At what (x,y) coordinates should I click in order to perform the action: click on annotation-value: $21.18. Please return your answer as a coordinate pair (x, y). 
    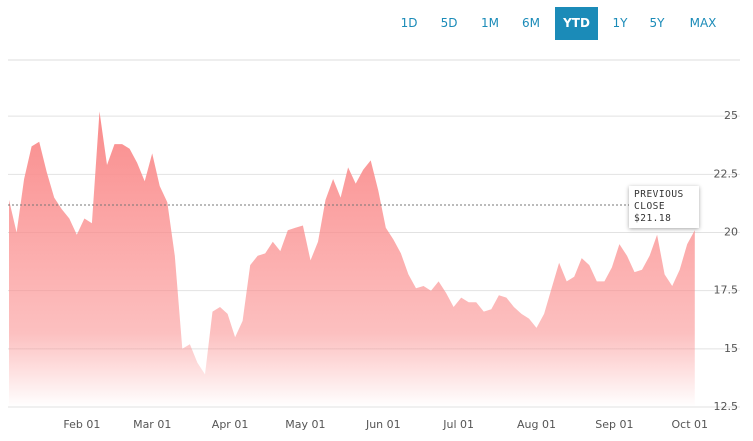
    Looking at the image, I should click on (653, 218).